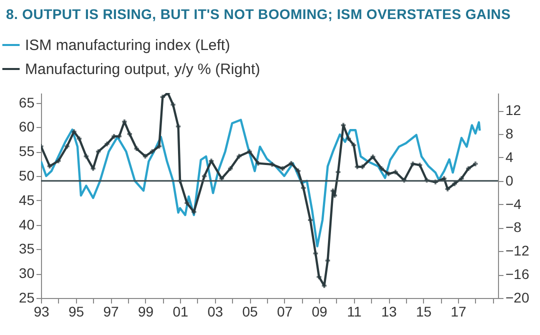  What do you see at coordinates (26, 126) in the screenshot?
I see `y-tick-label: 60` at bounding box center [26, 126].